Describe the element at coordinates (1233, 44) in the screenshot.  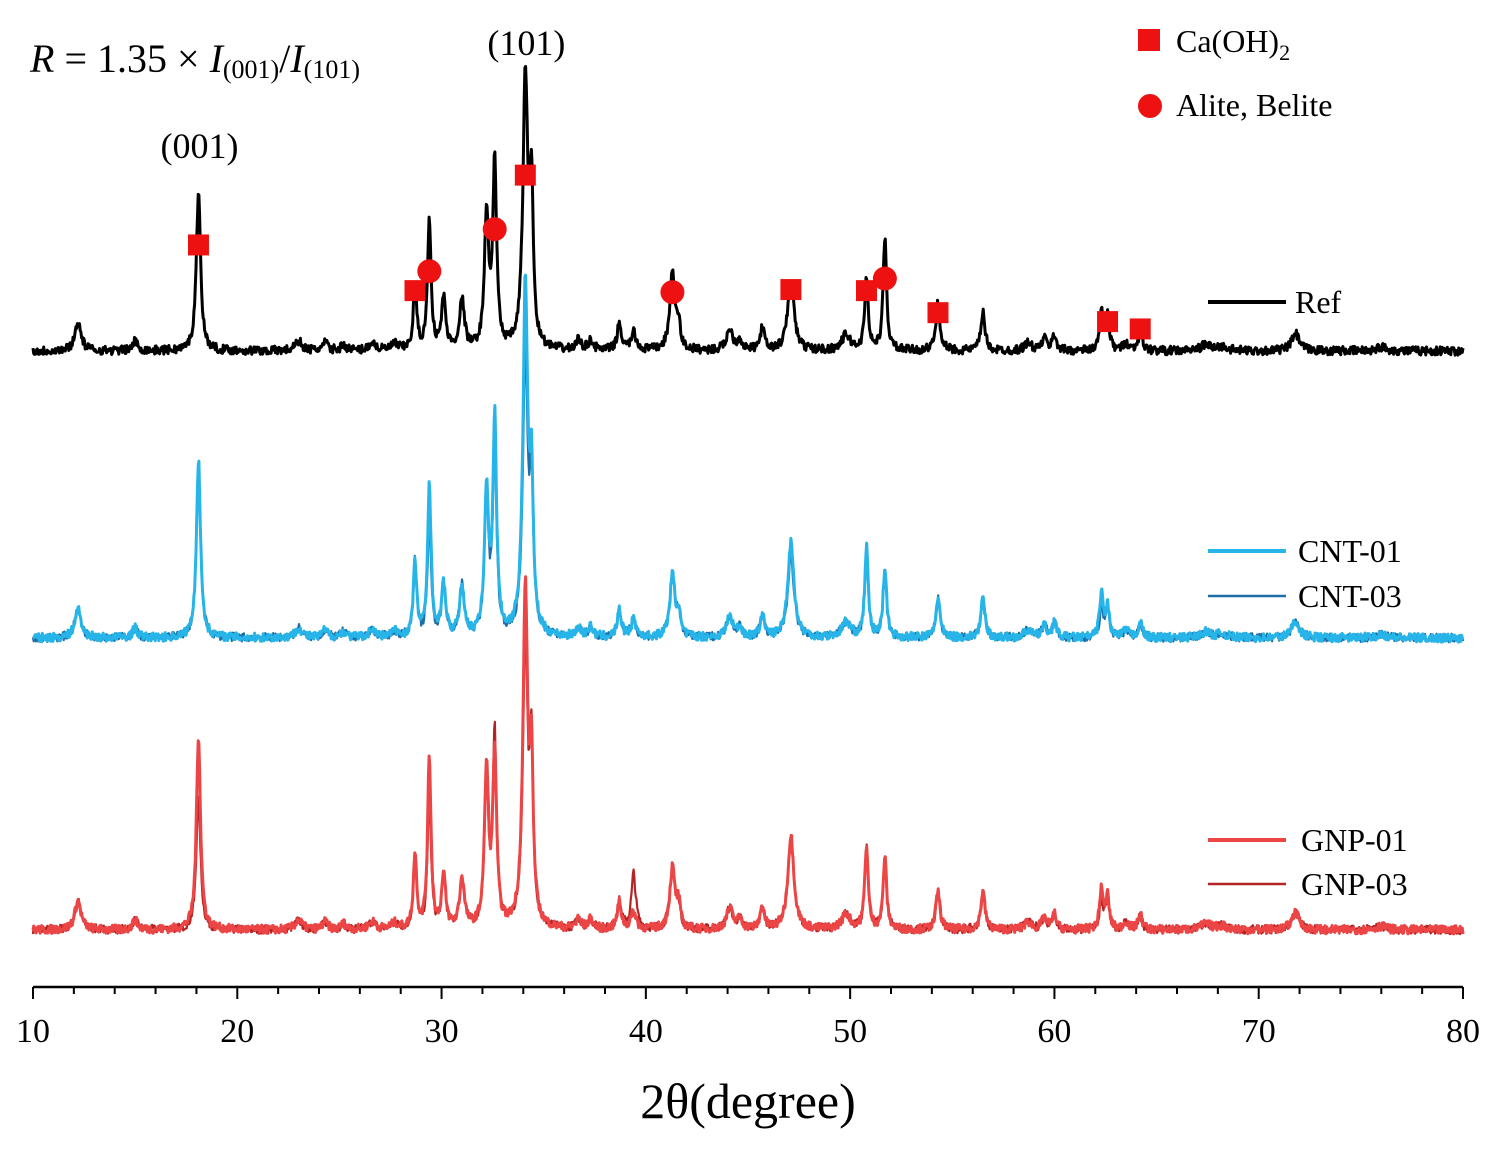
I see `caoh2-legend-label: Ca(OH)2` at that location.